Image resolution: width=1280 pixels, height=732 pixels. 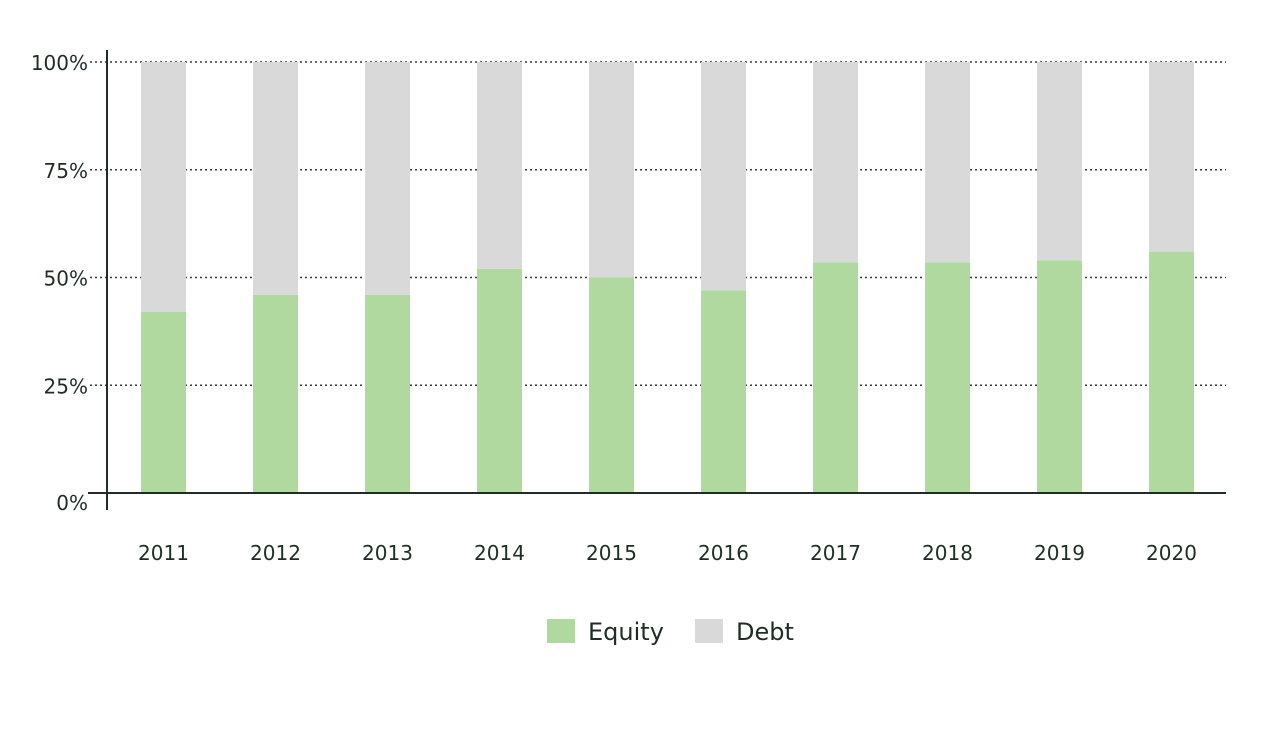 I want to click on legend-swatch-equity, so click(x=561, y=631).